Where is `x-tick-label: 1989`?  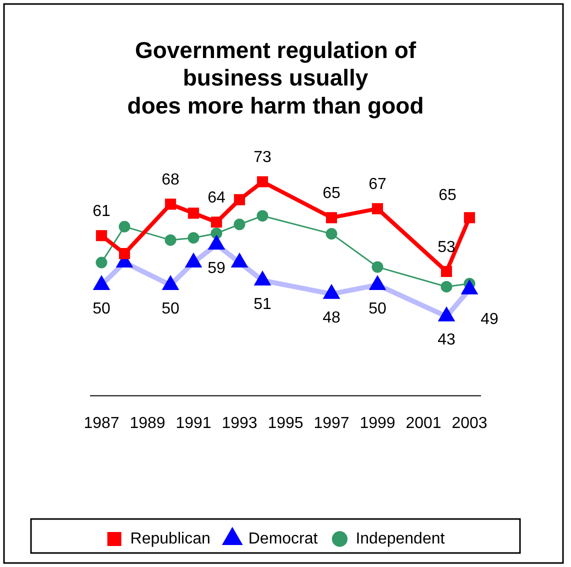 x-tick-label: 1989 is located at coordinates (148, 423).